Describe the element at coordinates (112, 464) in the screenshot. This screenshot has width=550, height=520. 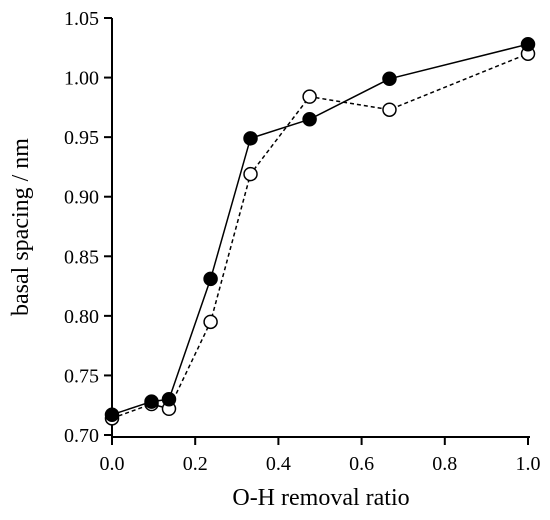
I see `x-tick-label: 0.0` at that location.